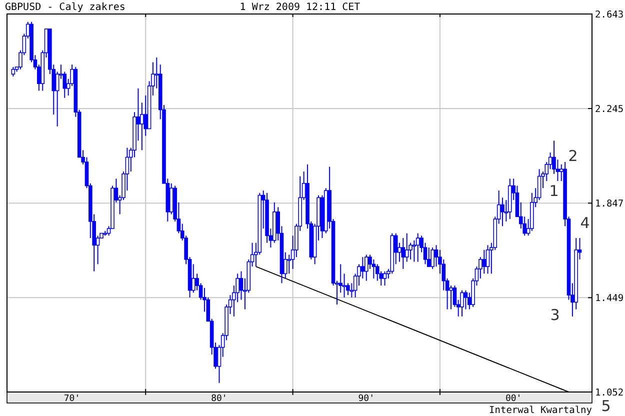 This screenshot has height=416, width=625. I want to click on y-tick-label: 2.643, so click(609, 15).